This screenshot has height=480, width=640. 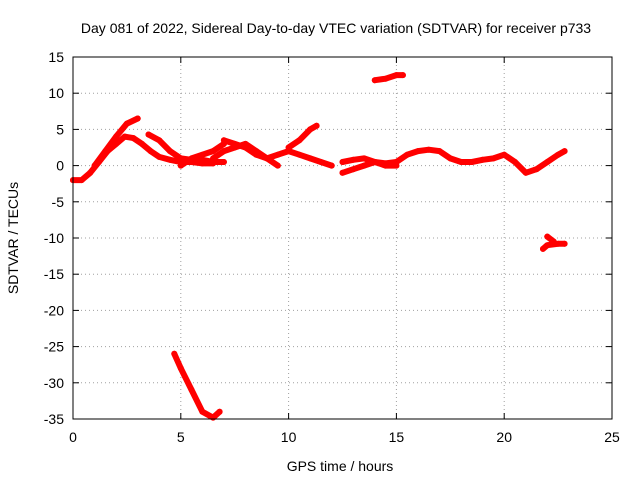 What do you see at coordinates (13, 238) in the screenshot?
I see `y-axis-label: SDTVAR / TECUs` at bounding box center [13, 238].